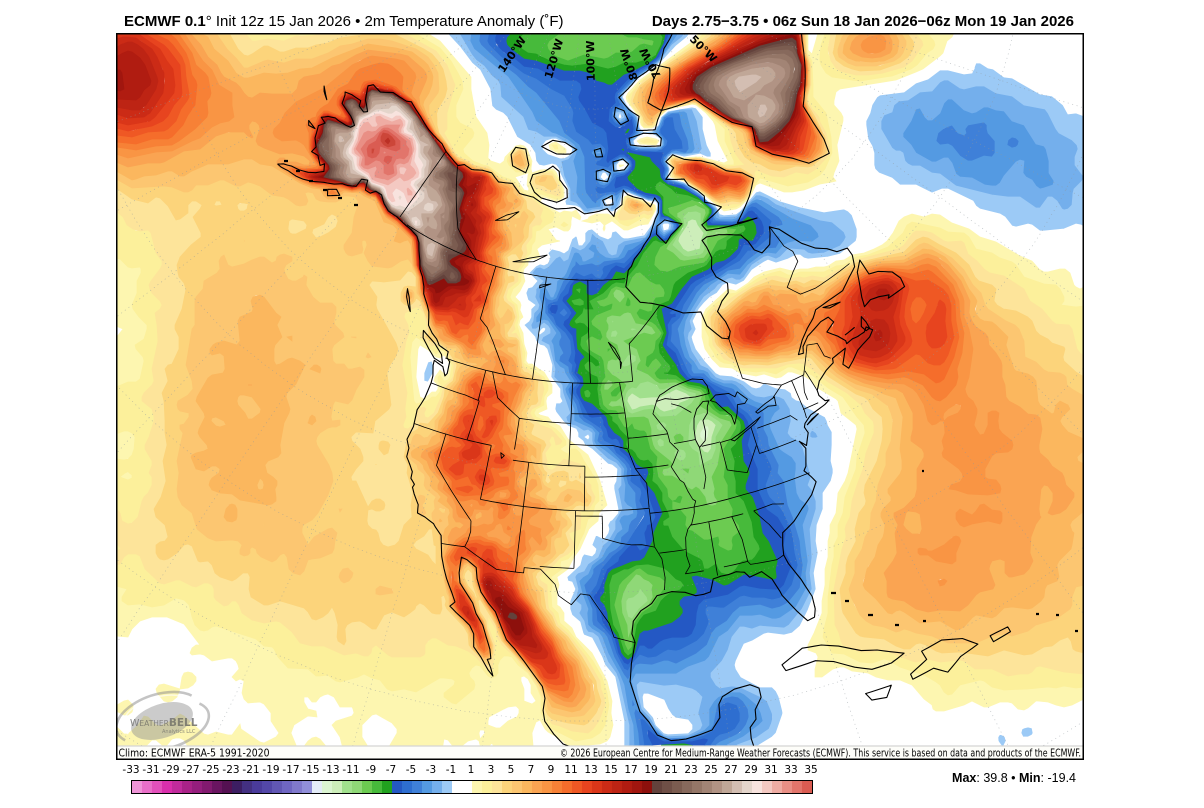 Image resolution: width=1204 pixels, height=808 pixels. What do you see at coordinates (151, 770) in the screenshot?
I see `colorbar-tick: -31` at bounding box center [151, 770].